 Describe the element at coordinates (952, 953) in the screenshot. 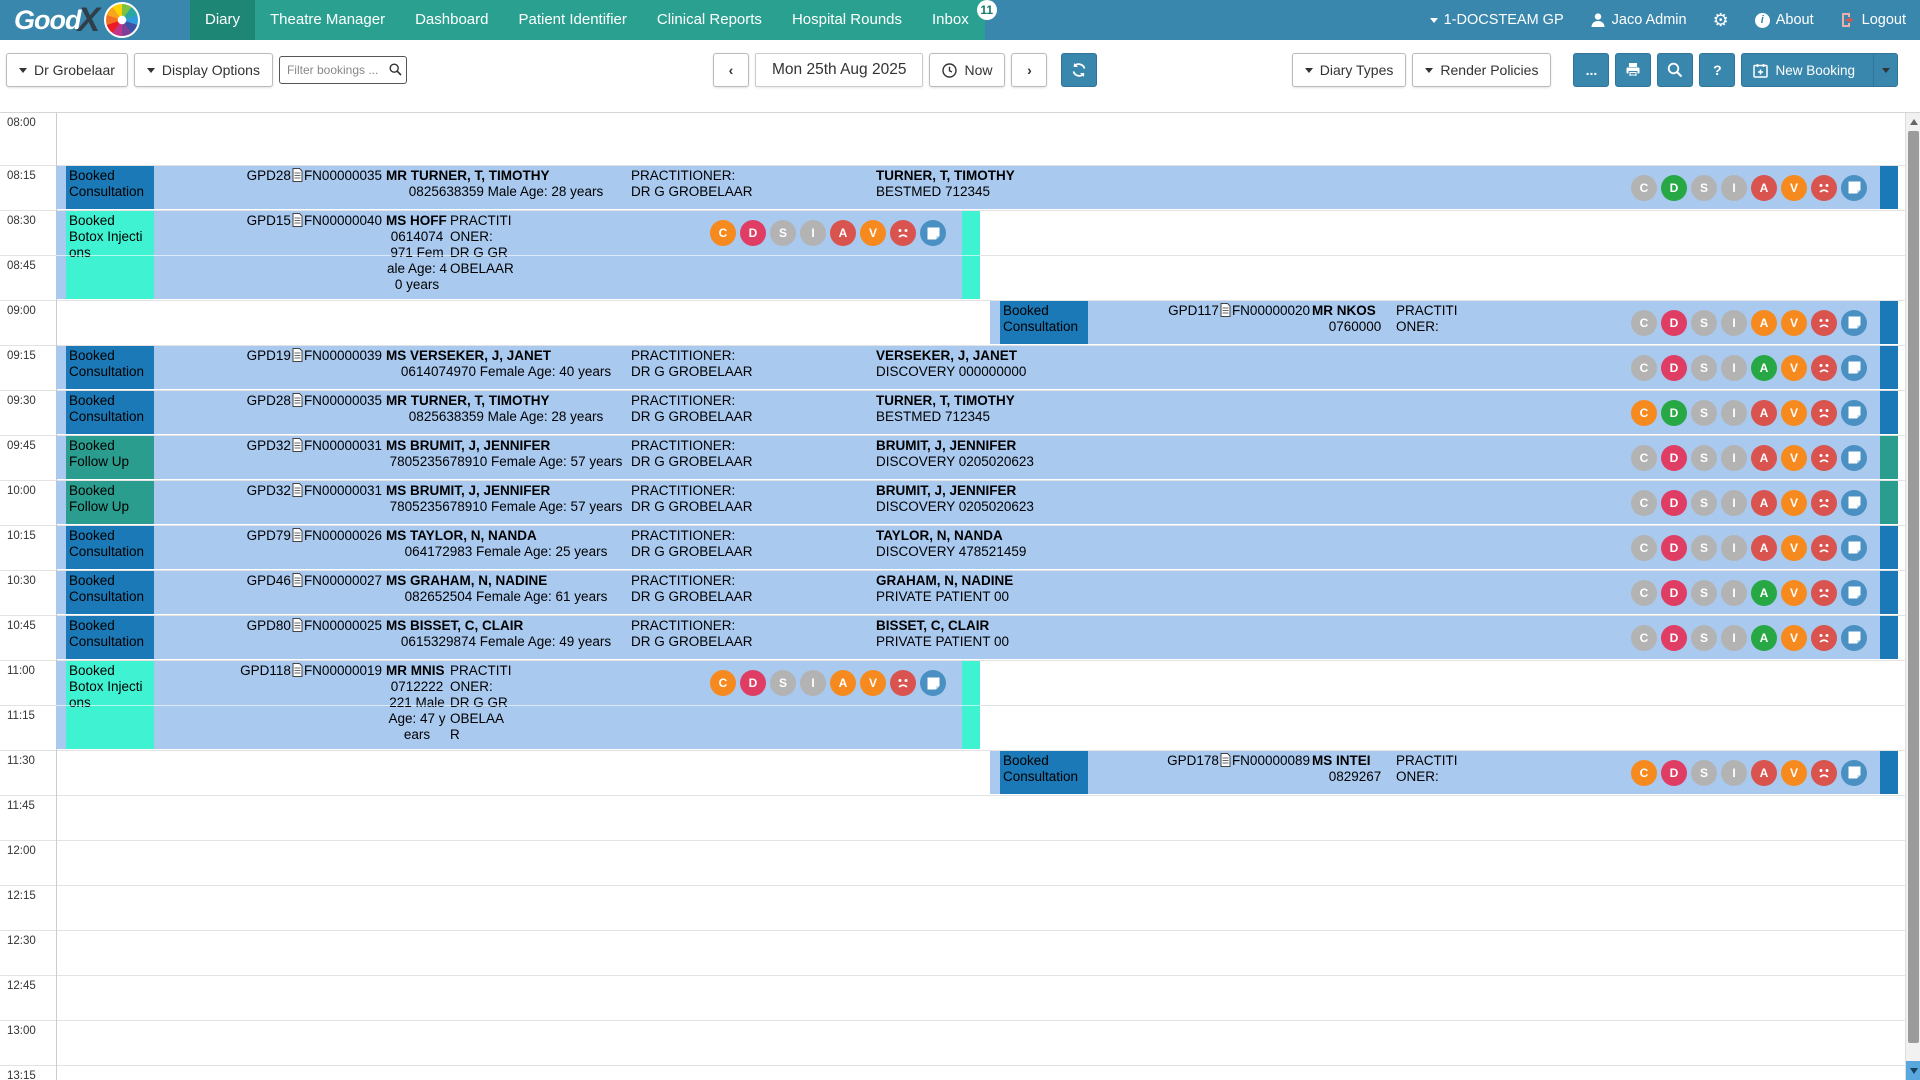

I see `time-slot-row-12-30: 12:30` at that location.